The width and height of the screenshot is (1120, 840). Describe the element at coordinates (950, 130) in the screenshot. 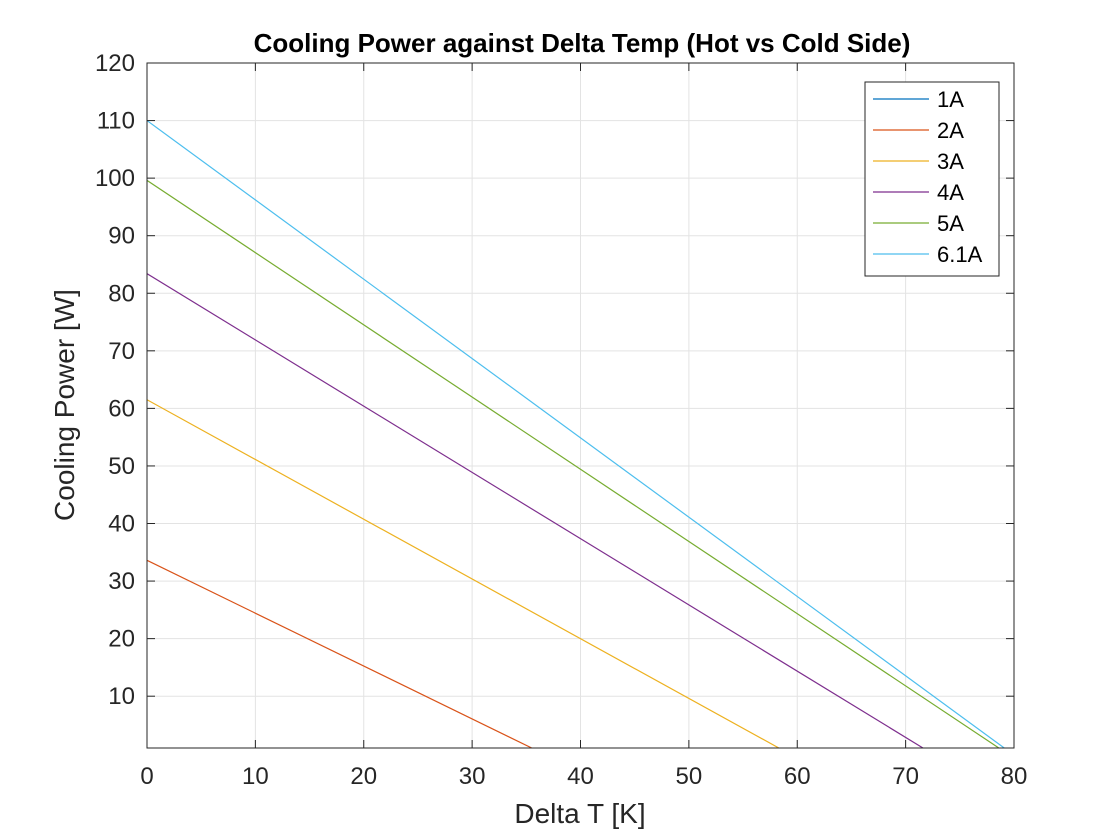

I see `legend-label-2A: 2A` at that location.